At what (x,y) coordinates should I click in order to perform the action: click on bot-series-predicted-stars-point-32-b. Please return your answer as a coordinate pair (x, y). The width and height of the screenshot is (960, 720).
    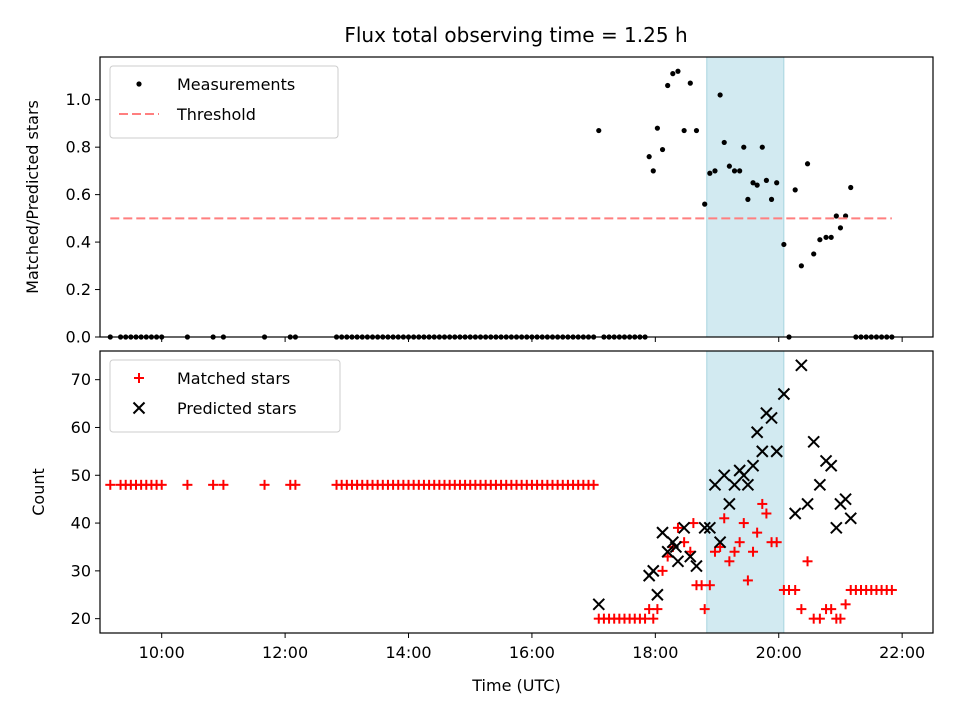
    Looking at the image, I should click on (813, 442).